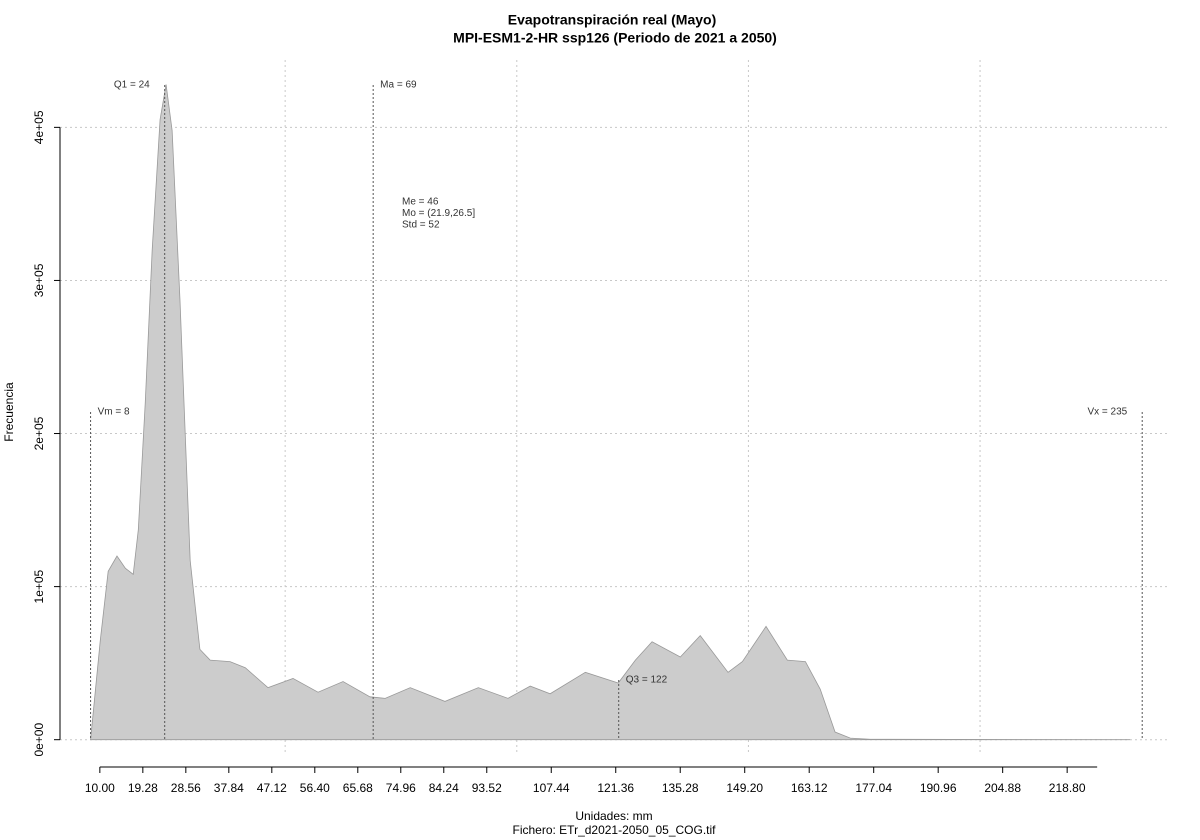 Image resolution: width=1200 pixels, height=840 pixels. What do you see at coordinates (809, 788) in the screenshot?
I see `x-tick-label: 163.12` at bounding box center [809, 788].